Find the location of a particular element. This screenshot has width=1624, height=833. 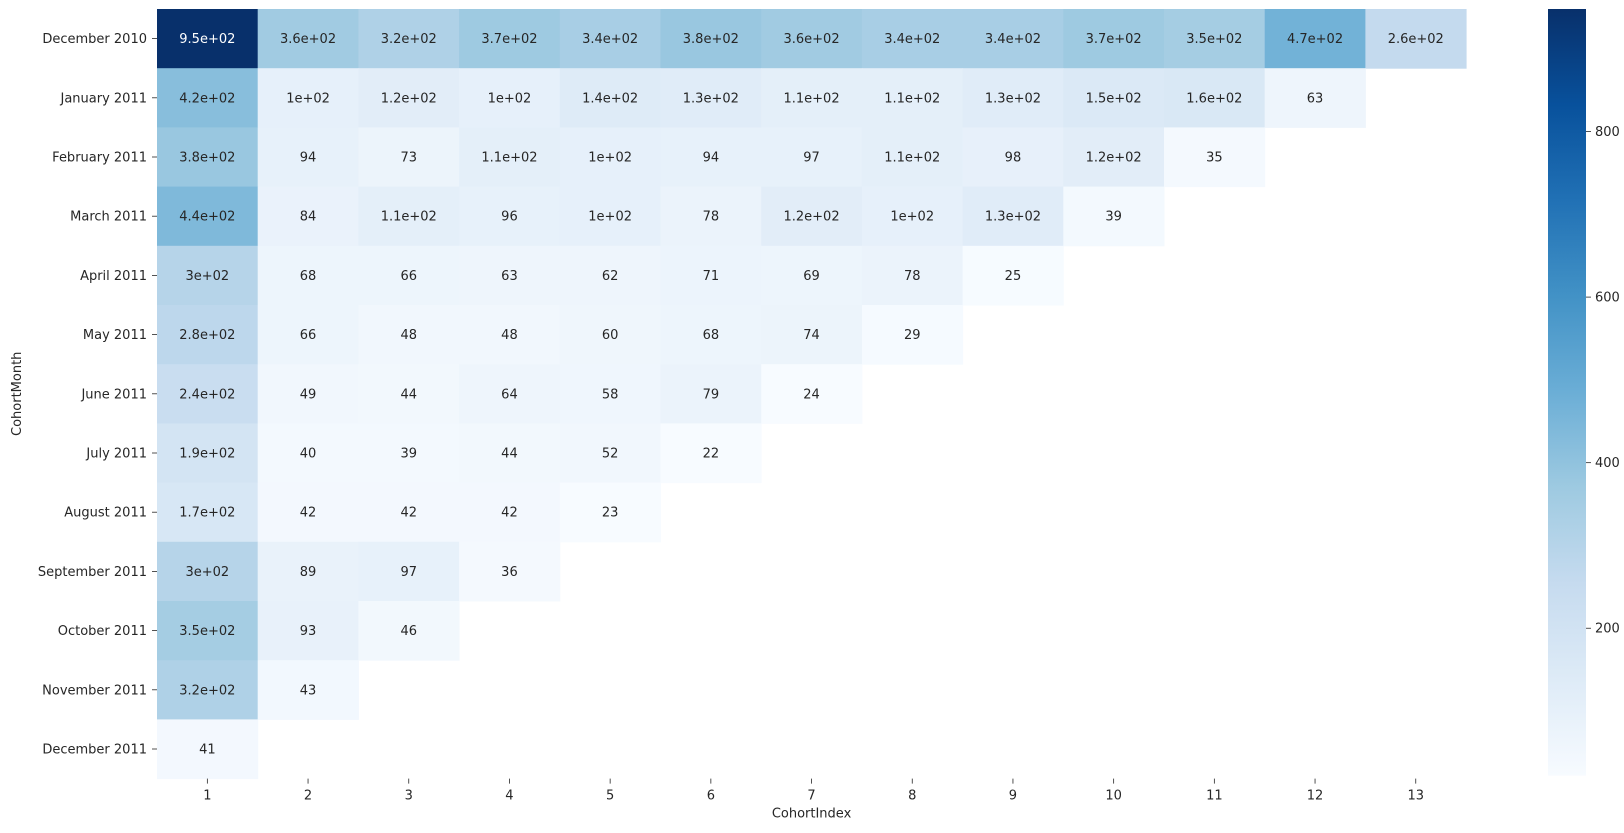

y-tick-label: March 2011 is located at coordinates (108, 217).